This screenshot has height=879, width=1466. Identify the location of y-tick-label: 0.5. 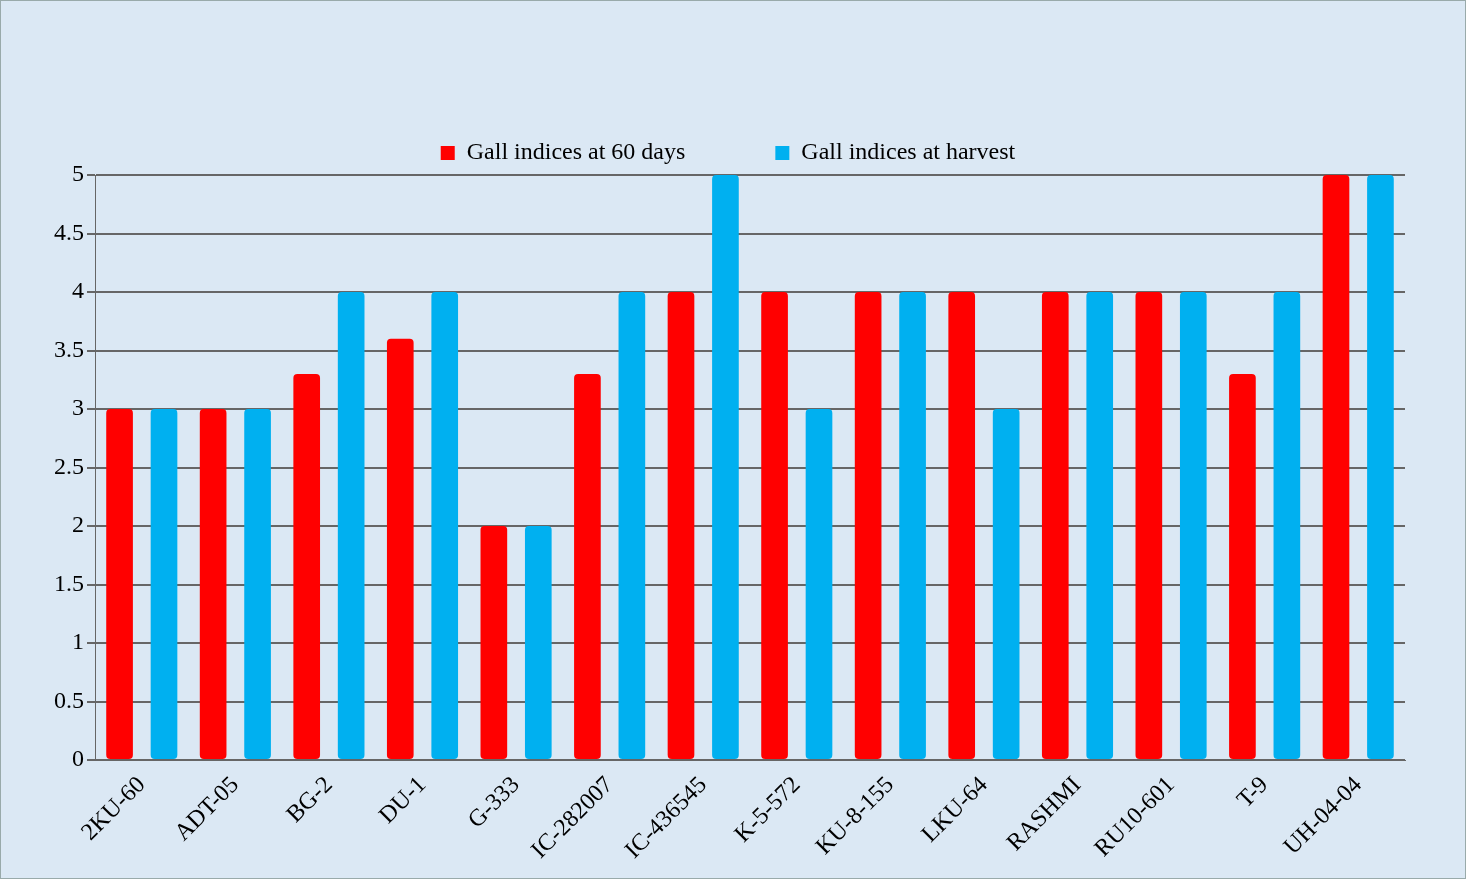
(69, 699).